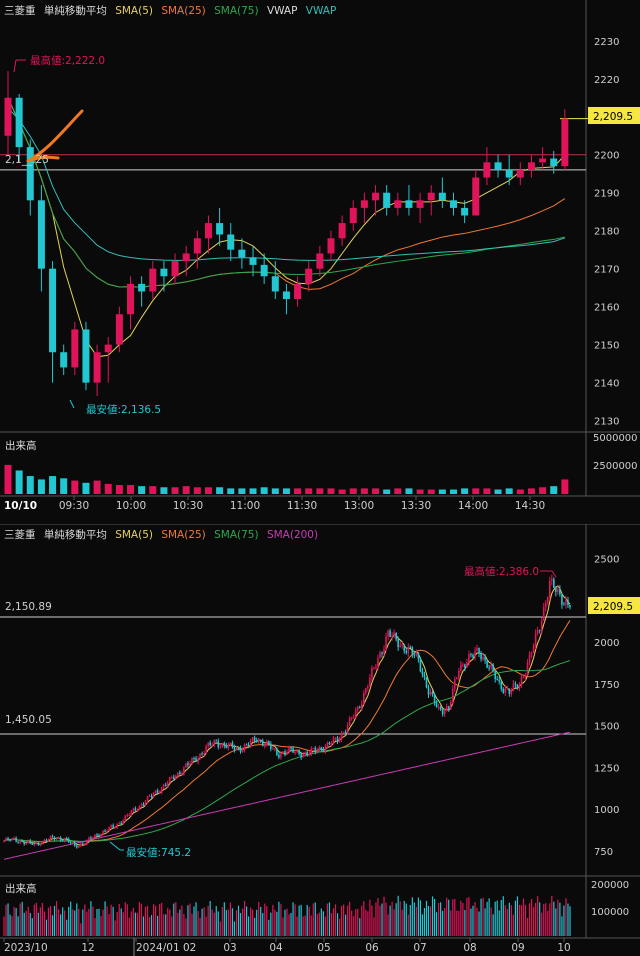  I want to click on x-tick-label: 06, so click(372, 948).